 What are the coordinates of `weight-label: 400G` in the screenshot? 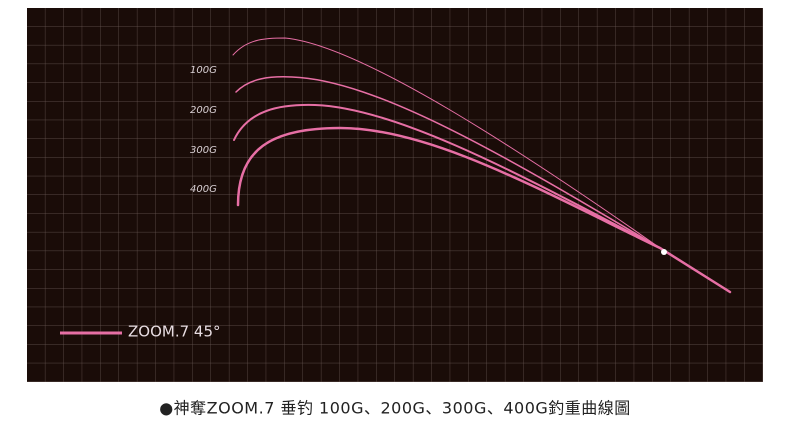 It's located at (203, 189).